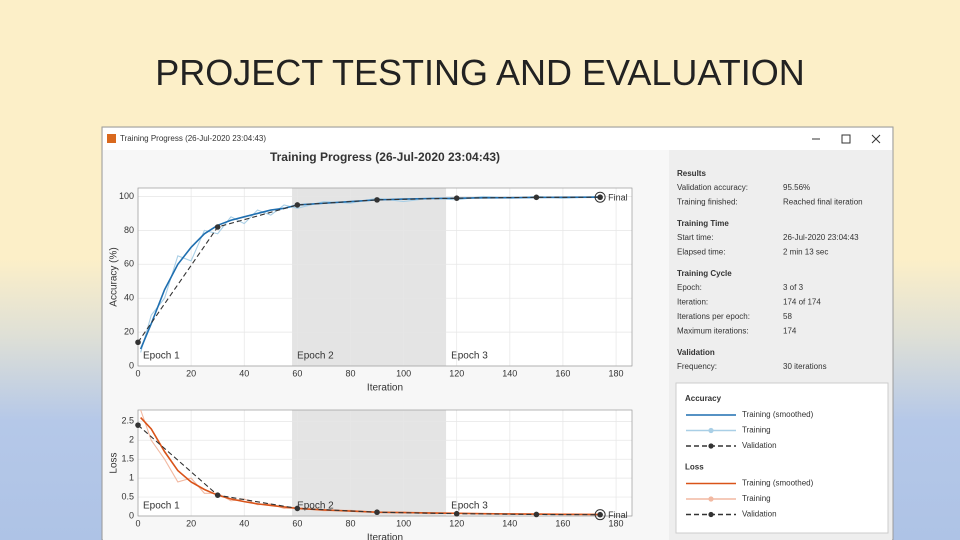  I want to click on y-tick-label: 80, so click(129, 230).